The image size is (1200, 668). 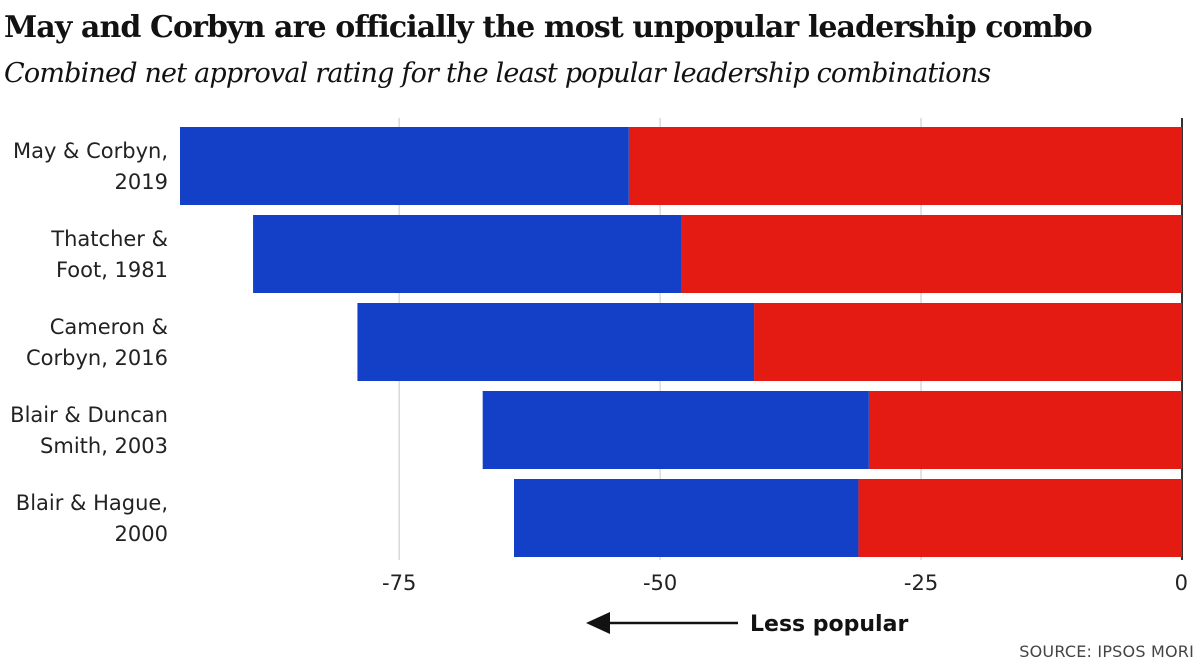 I want to click on category-label: Cameron & Corbyn, 2016, so click(x=97, y=342).